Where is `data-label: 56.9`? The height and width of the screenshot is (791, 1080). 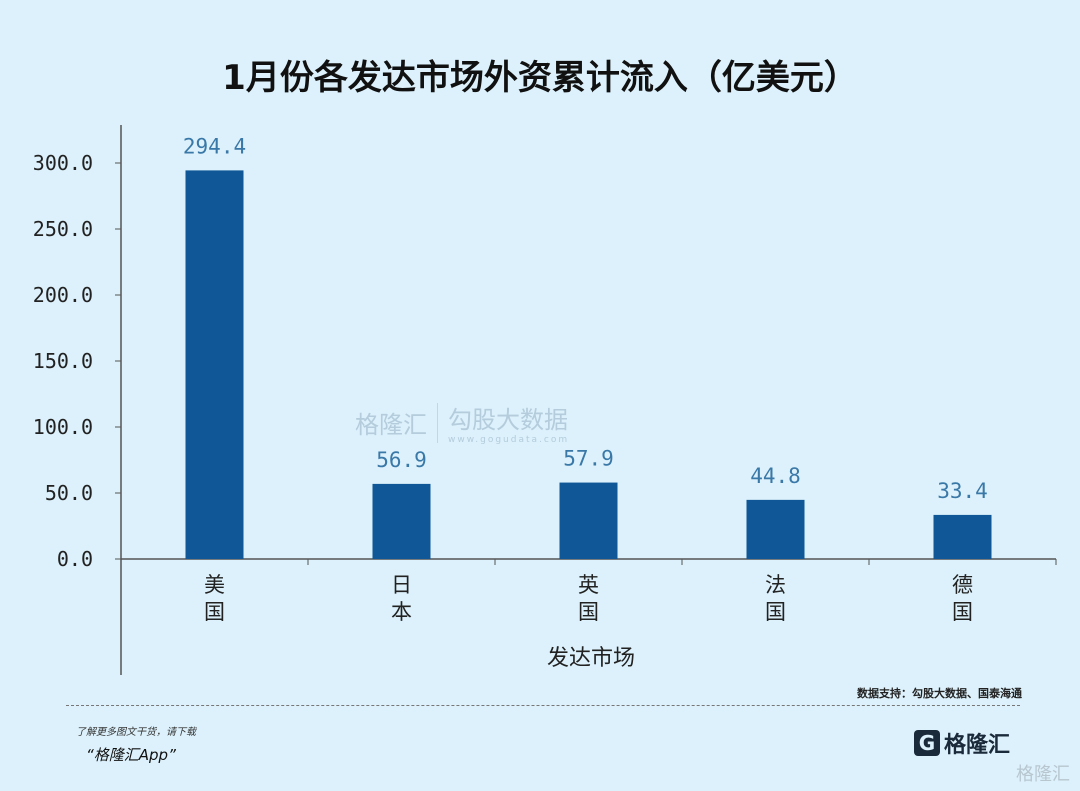
data-label: 56.9 is located at coordinates (401, 460).